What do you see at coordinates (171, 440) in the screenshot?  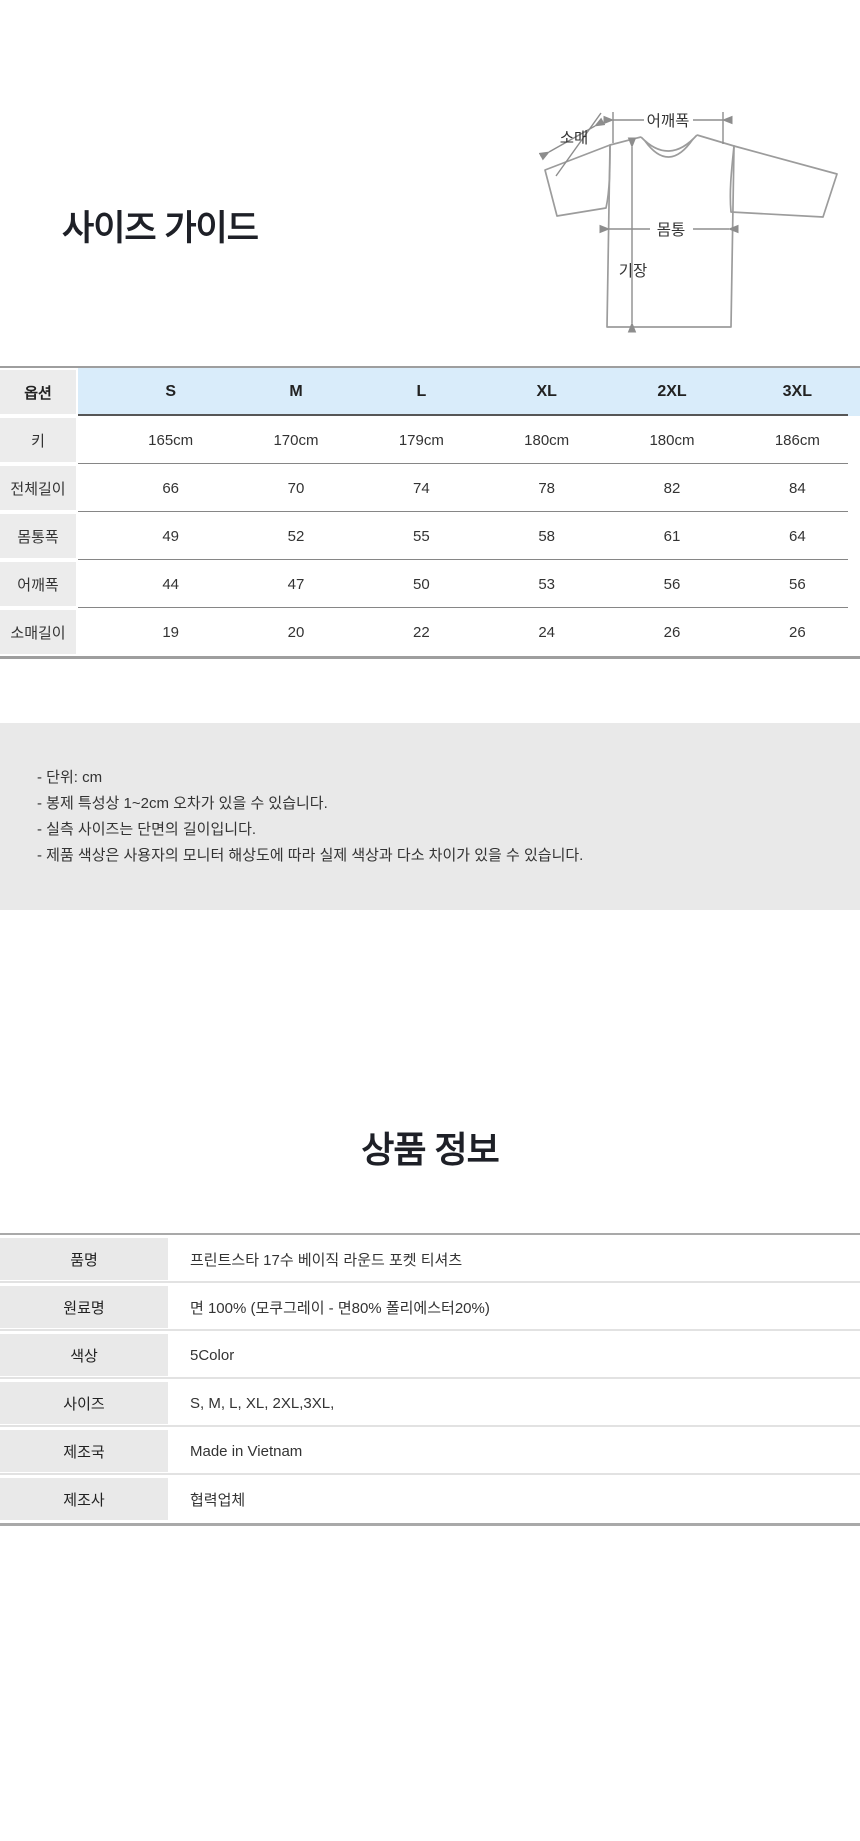 I see `size-value-cell: 165cm` at bounding box center [171, 440].